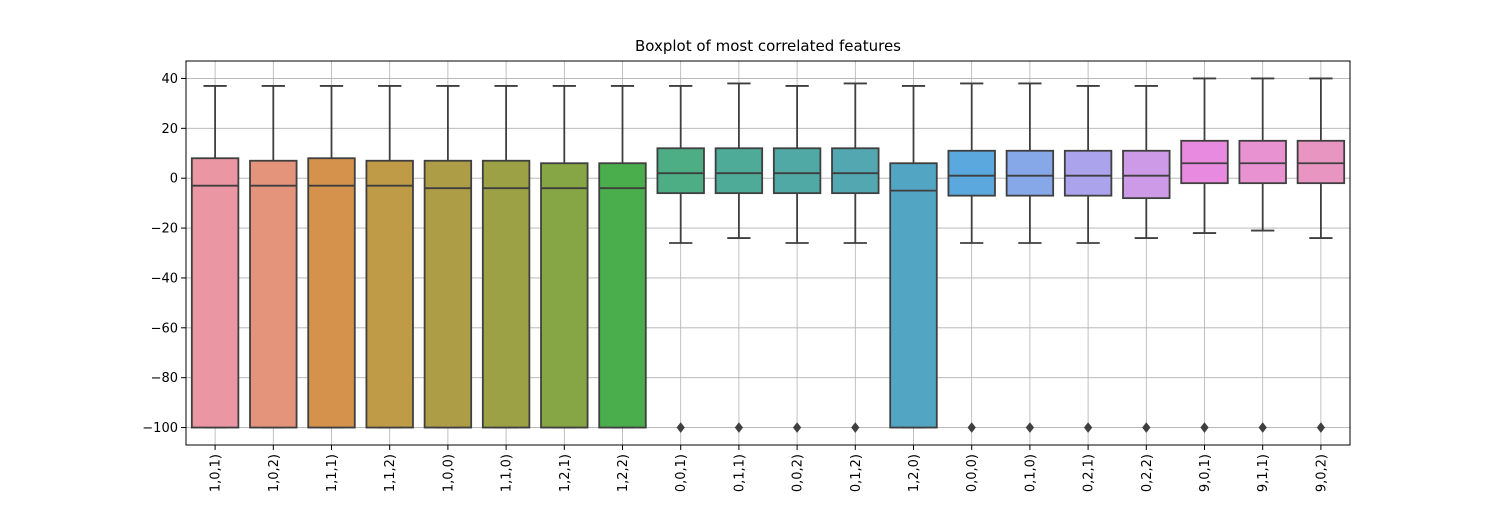 The image size is (1500, 505). Describe the element at coordinates (164, 328) in the screenshot. I see `y-tick-label: −60` at that location.